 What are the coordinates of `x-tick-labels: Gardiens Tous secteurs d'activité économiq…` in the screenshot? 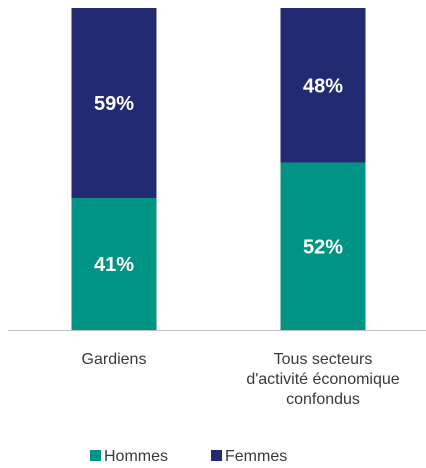 It's located at (241, 379).